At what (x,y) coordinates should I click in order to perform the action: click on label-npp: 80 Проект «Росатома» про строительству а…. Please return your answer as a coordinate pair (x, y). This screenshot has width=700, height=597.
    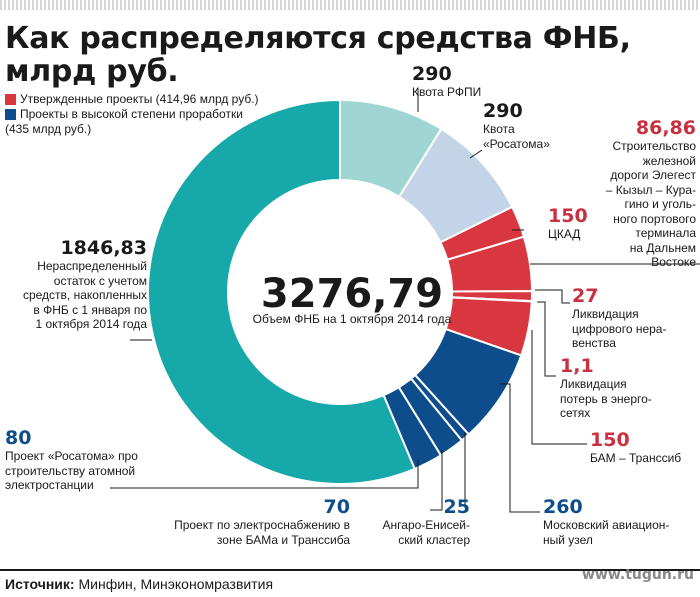
    Looking at the image, I should click on (71, 460).